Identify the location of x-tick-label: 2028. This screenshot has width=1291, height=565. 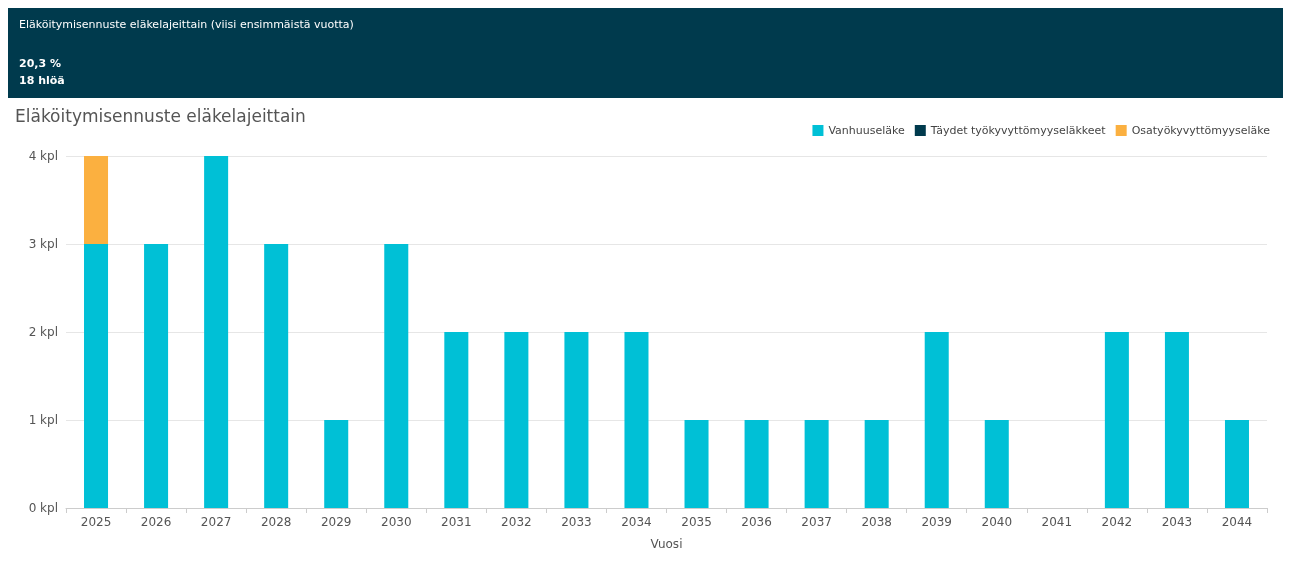
(276, 522).